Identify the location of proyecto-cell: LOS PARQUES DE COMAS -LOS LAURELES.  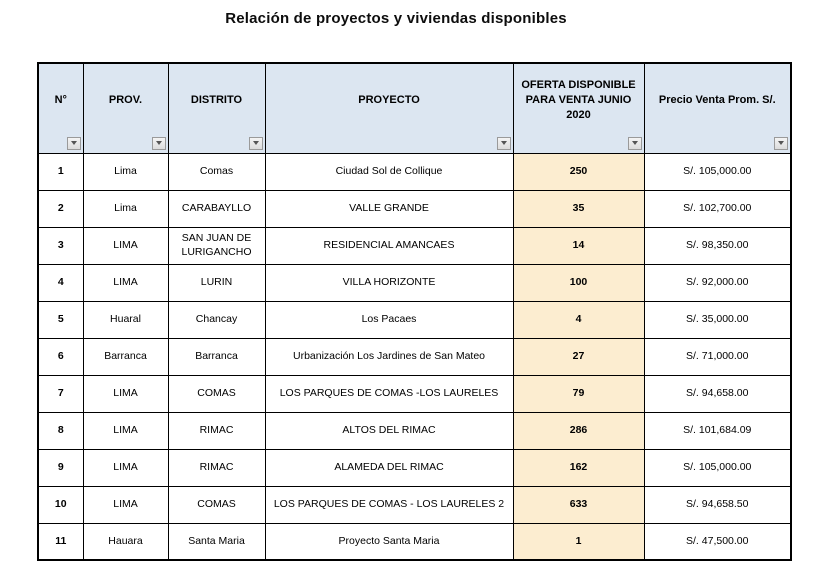
(389, 393).